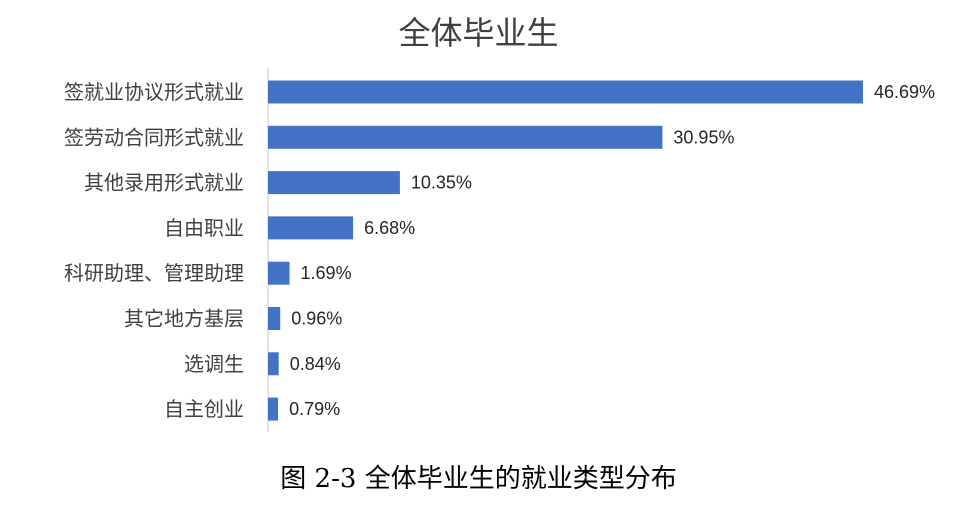 Image resolution: width=957 pixels, height=506 pixels. What do you see at coordinates (154, 137) in the screenshot?
I see `category-label: 签劳动合同形式就业` at bounding box center [154, 137].